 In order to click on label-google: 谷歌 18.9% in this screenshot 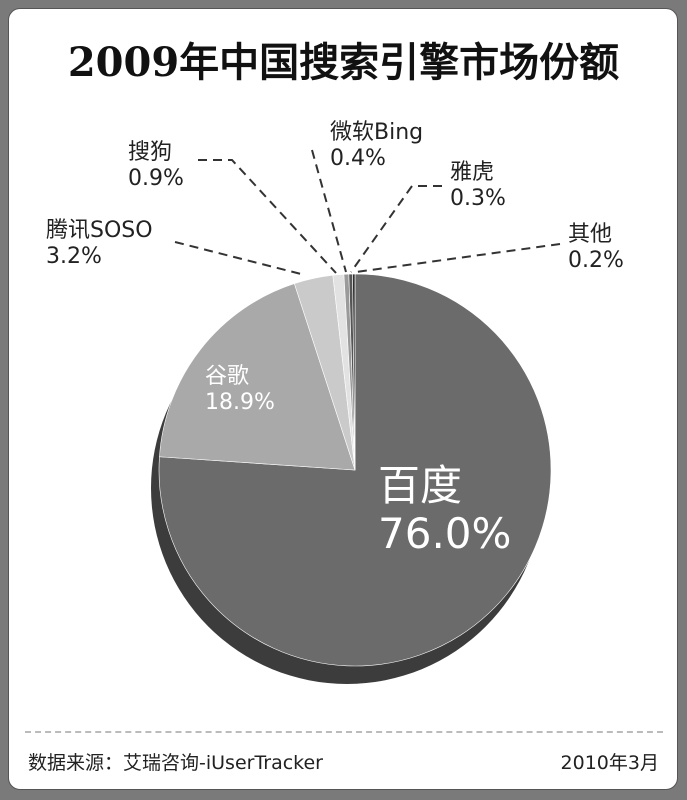, I will do `click(240, 389)`.